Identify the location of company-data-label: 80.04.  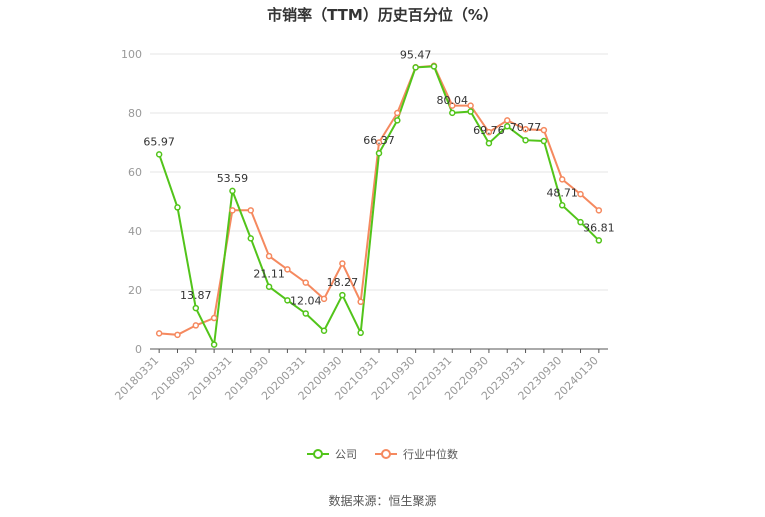
(453, 100).